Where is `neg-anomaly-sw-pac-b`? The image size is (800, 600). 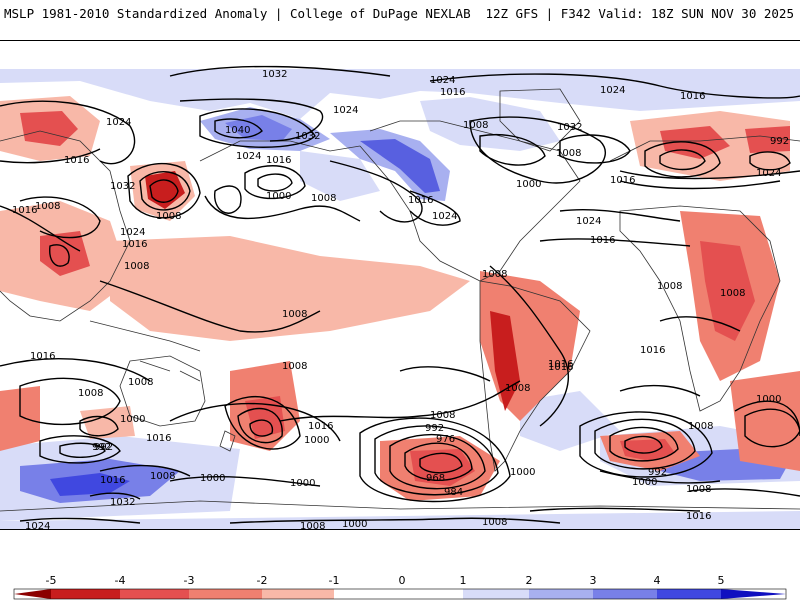 neg-anomaly-sw-pac-b is located at coordinates (265, 417).